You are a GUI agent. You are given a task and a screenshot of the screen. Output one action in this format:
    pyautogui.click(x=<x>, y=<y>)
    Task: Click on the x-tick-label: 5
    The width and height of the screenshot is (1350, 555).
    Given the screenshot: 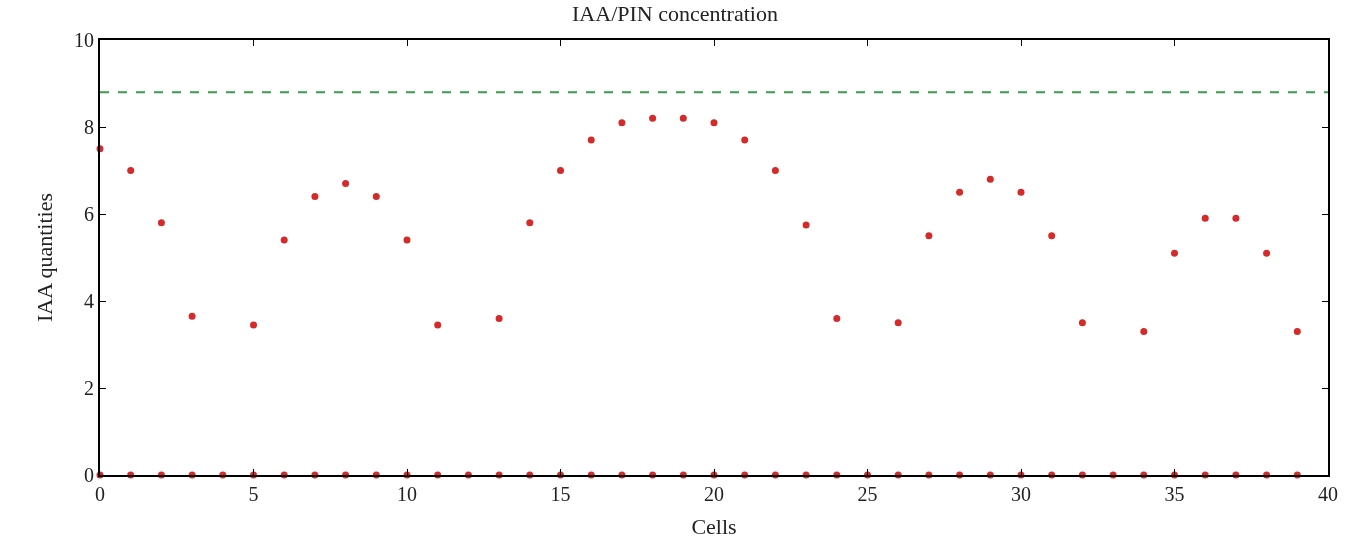 What is the action you would take?
    pyautogui.click(x=253, y=494)
    